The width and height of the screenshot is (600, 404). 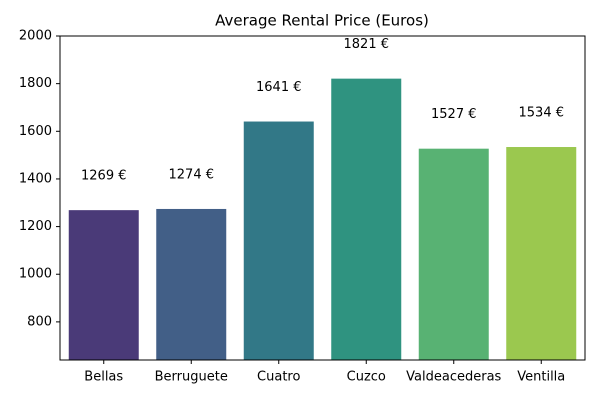 What do you see at coordinates (103, 377) in the screenshot?
I see `x-tick-label: Bellas` at bounding box center [103, 377].